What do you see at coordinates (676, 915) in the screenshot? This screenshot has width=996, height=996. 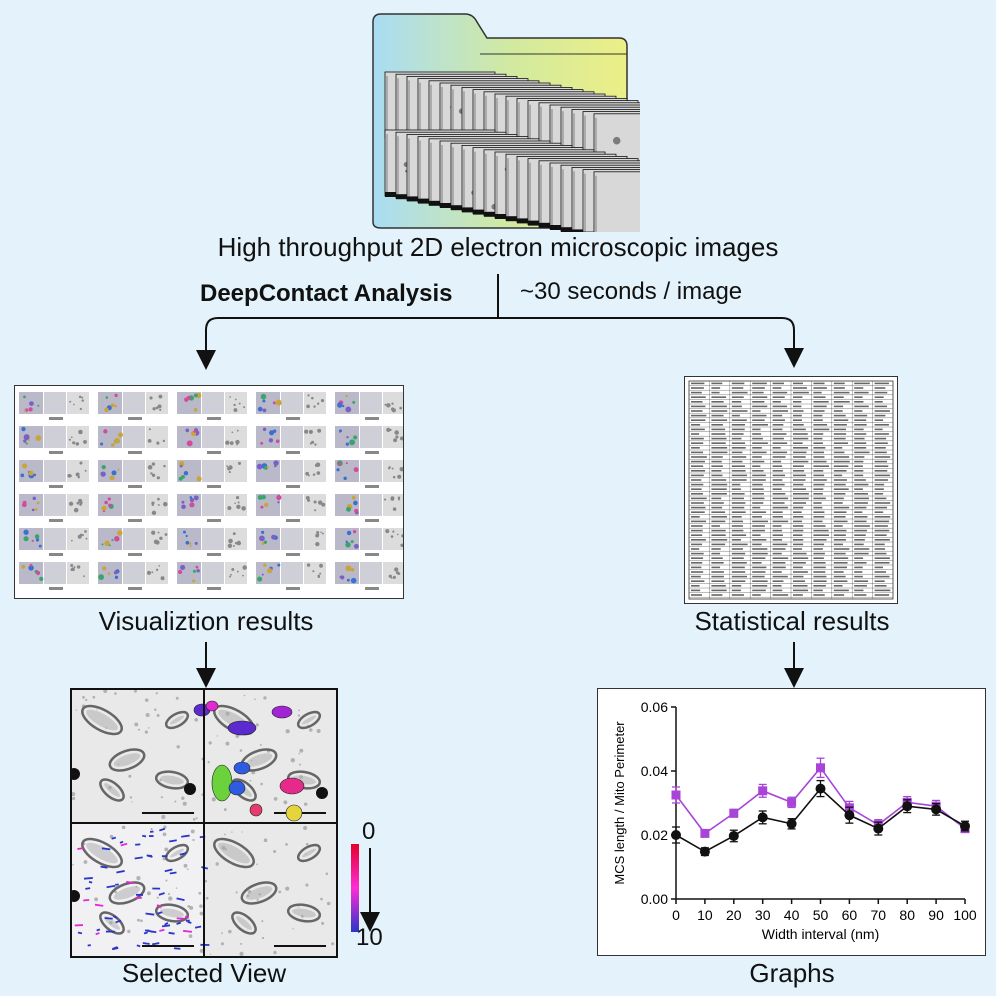 I see `x-tick-label: 0` at bounding box center [676, 915].